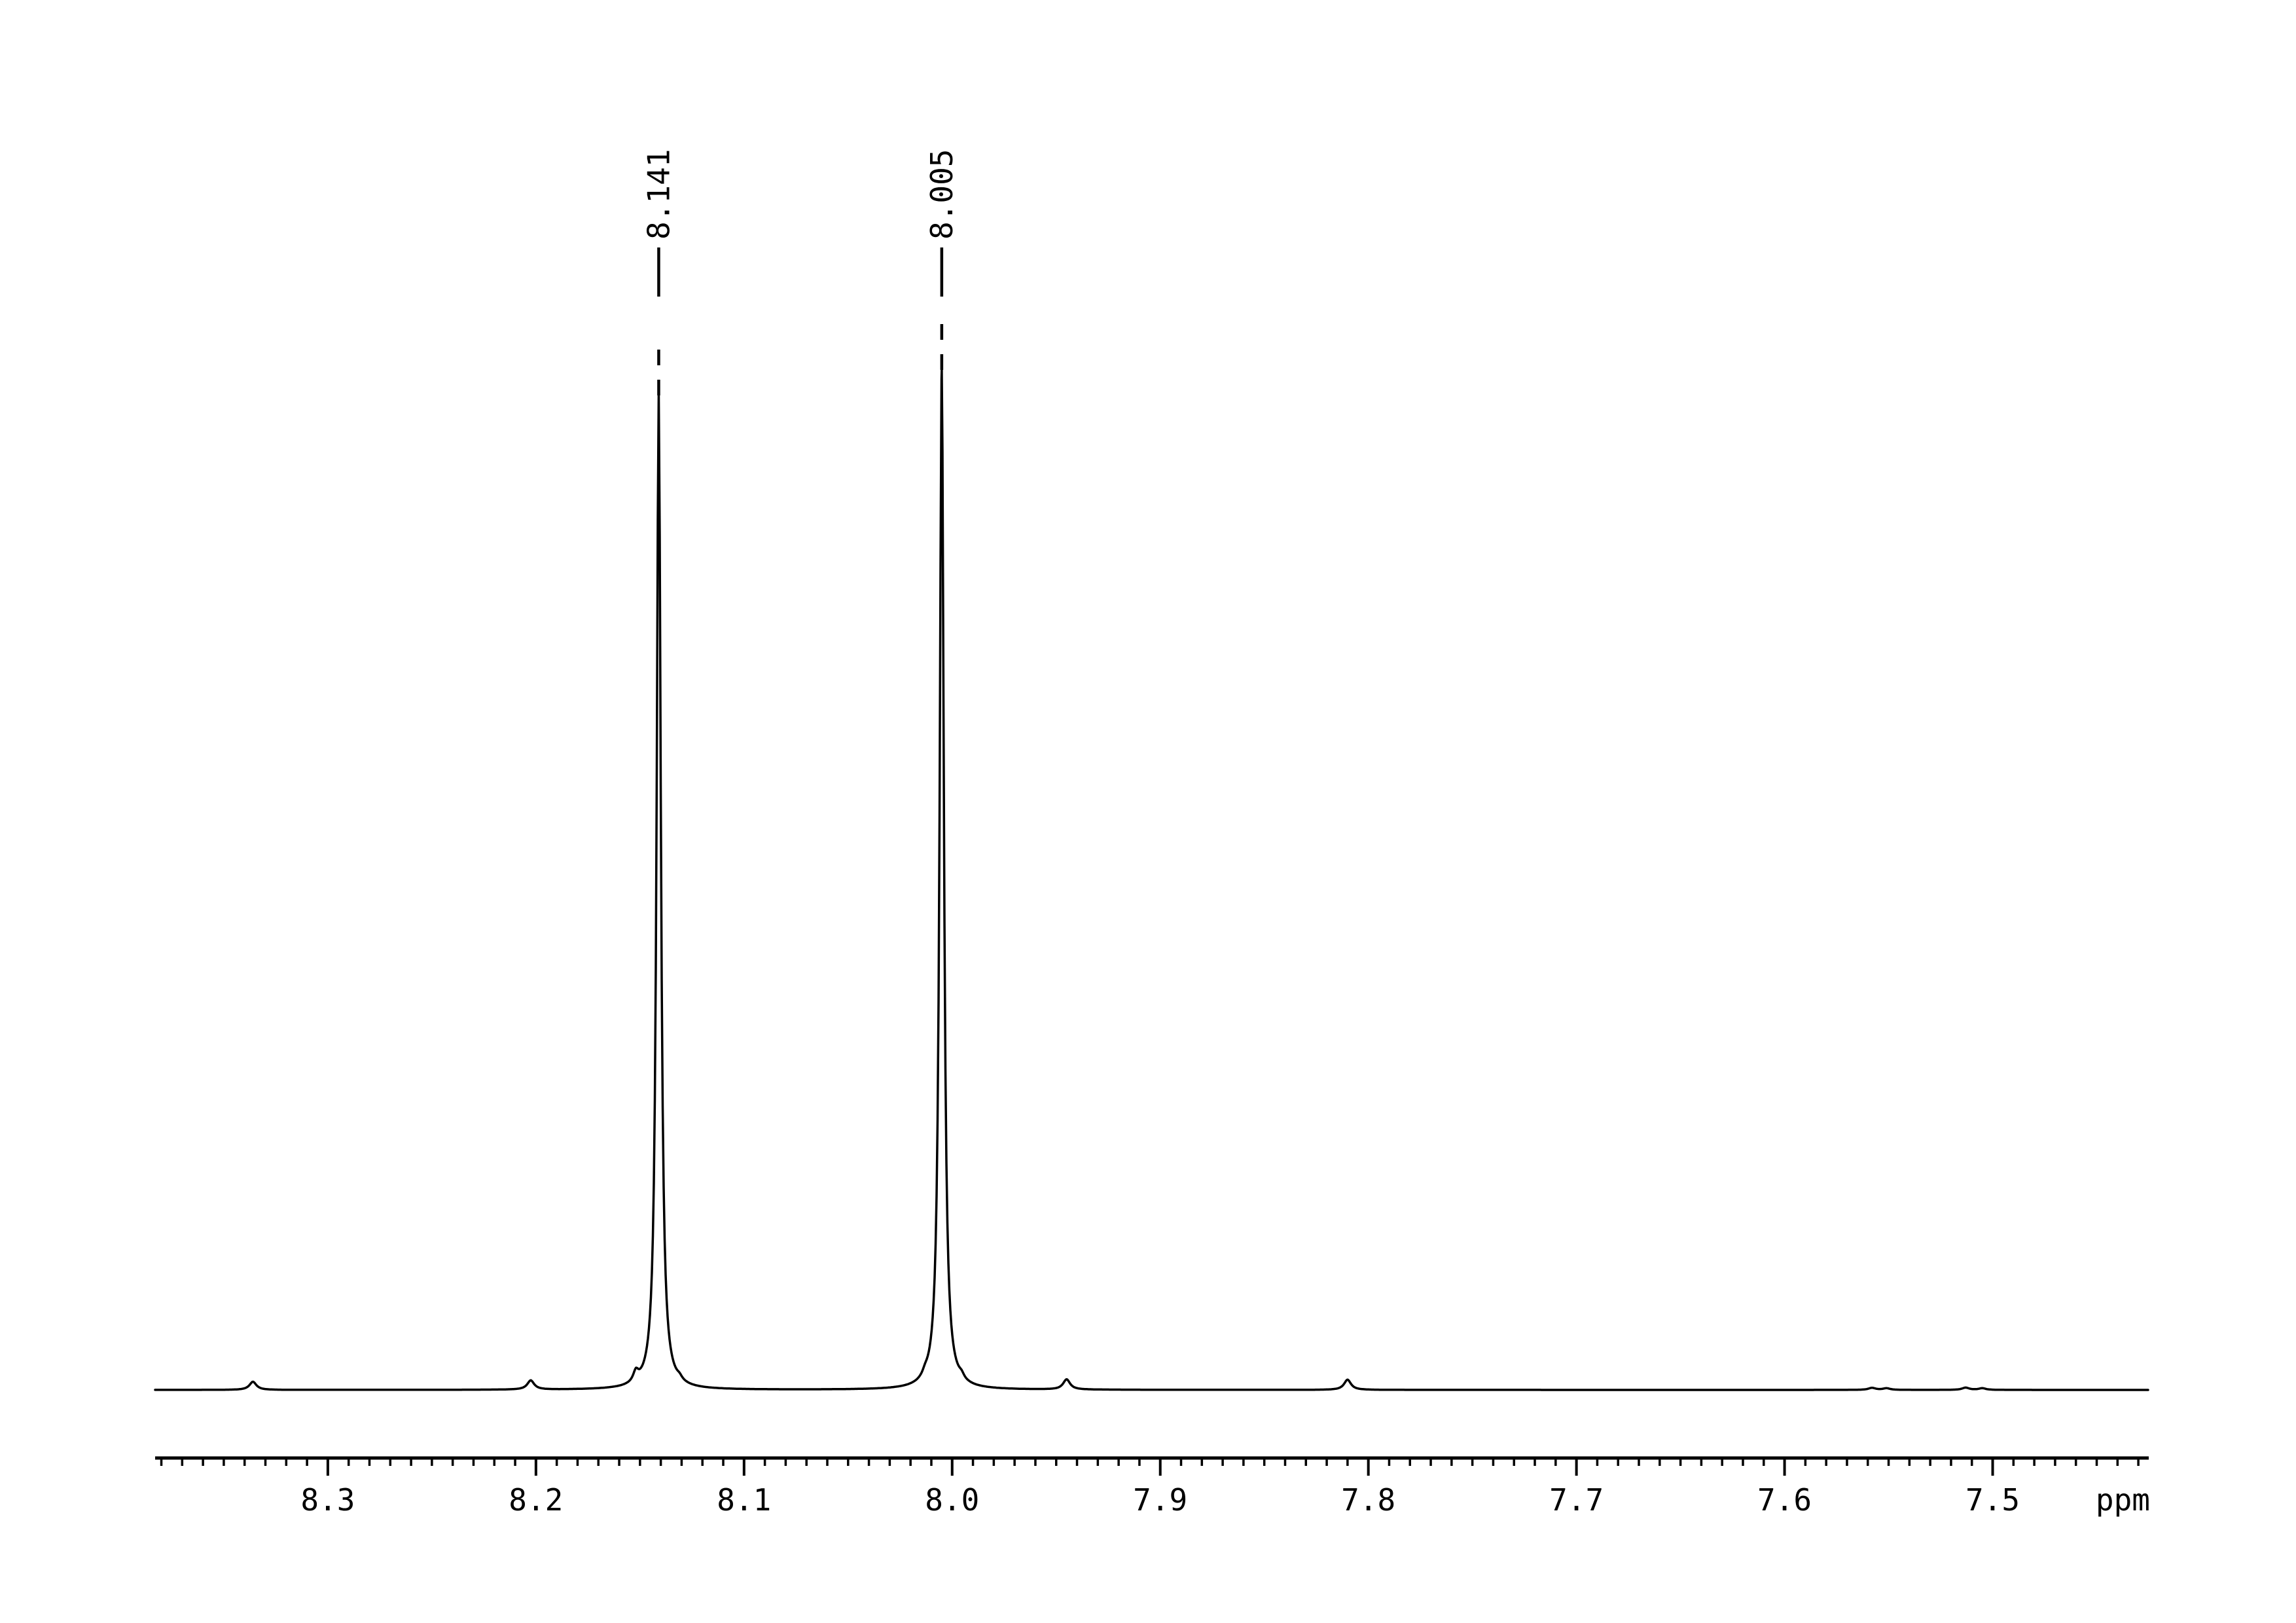  What do you see at coordinates (952, 1500) in the screenshot?
I see `x-axis-tick-label: 8.0` at bounding box center [952, 1500].